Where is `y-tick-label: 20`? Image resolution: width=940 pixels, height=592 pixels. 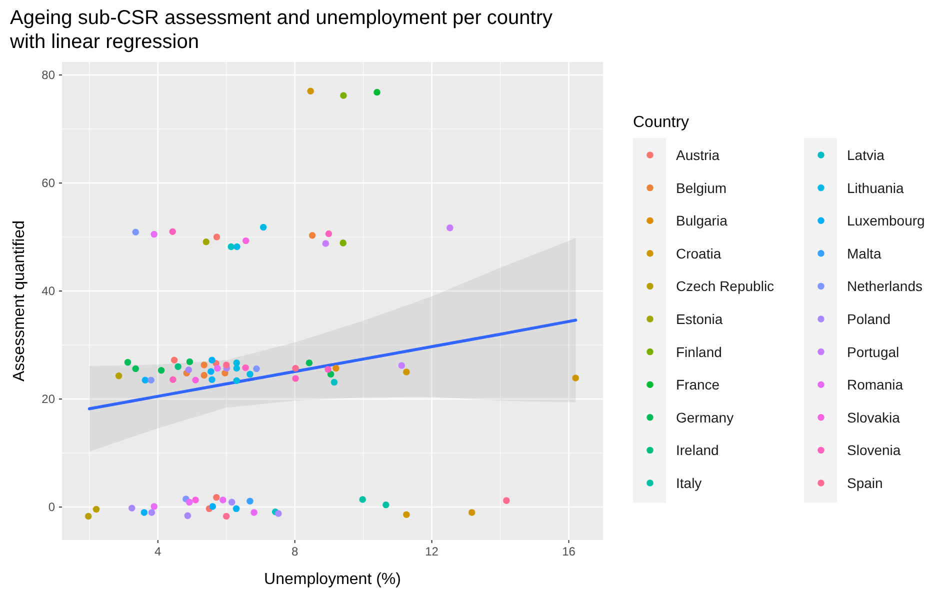 y-tick-label: 20 is located at coordinates (49, 399).